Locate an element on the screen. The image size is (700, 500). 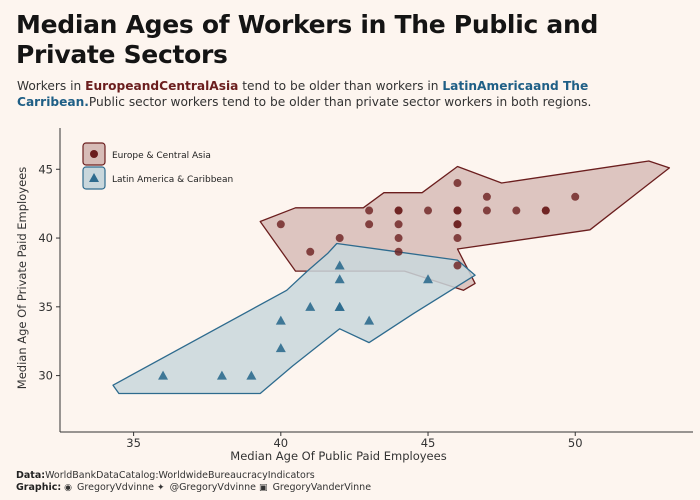
subtitle-mid: tend to be older than workers in is located at coordinates (340, 86).